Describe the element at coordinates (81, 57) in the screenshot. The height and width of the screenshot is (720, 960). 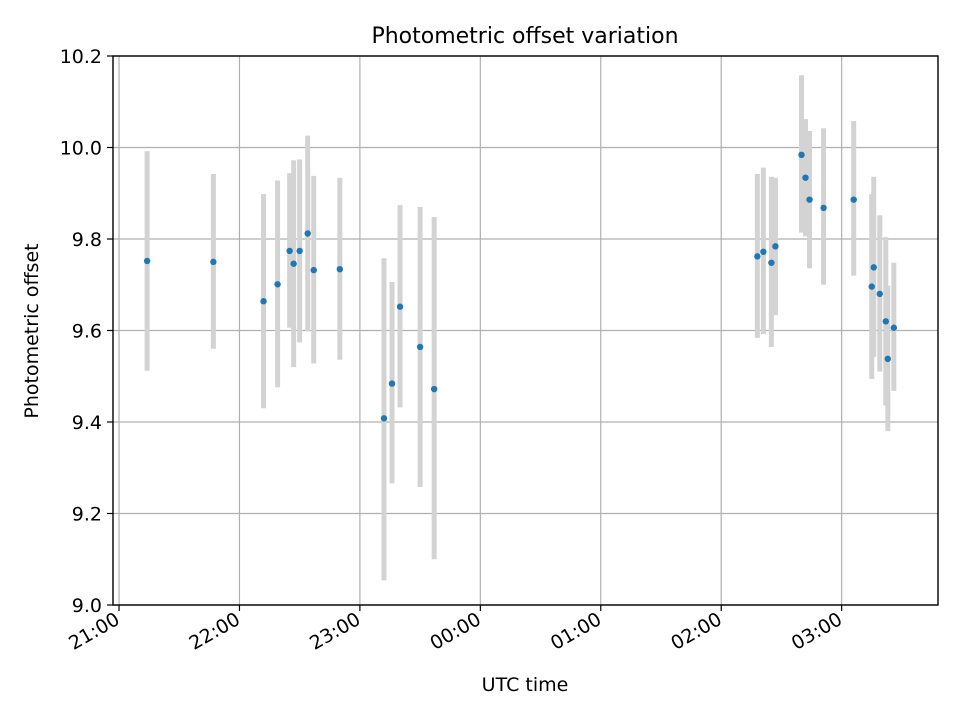
I see `y-tick-label: 10.2` at that location.